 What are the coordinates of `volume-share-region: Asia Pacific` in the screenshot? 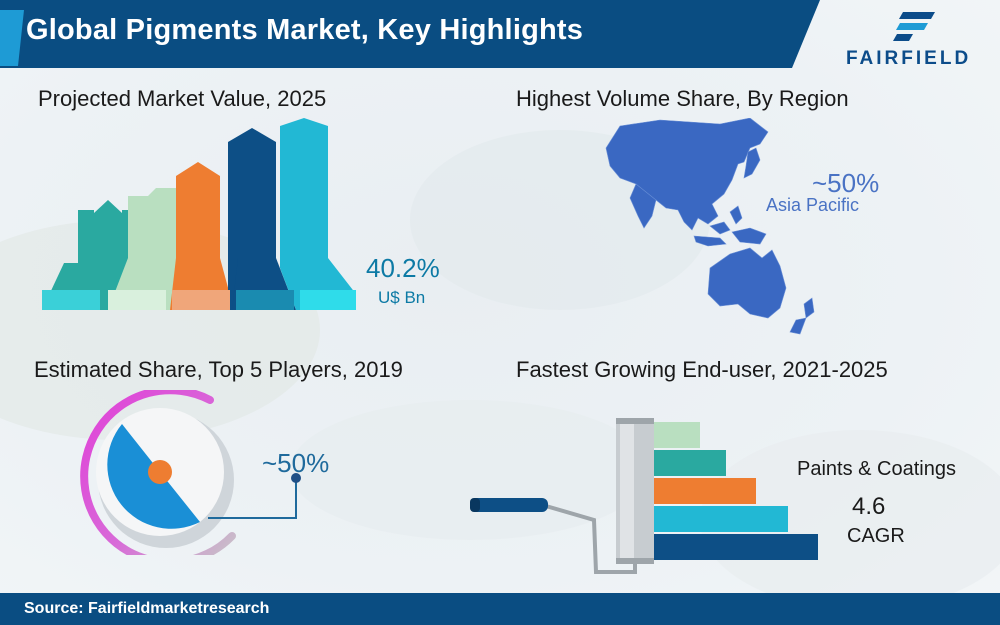 It's located at (813, 205).